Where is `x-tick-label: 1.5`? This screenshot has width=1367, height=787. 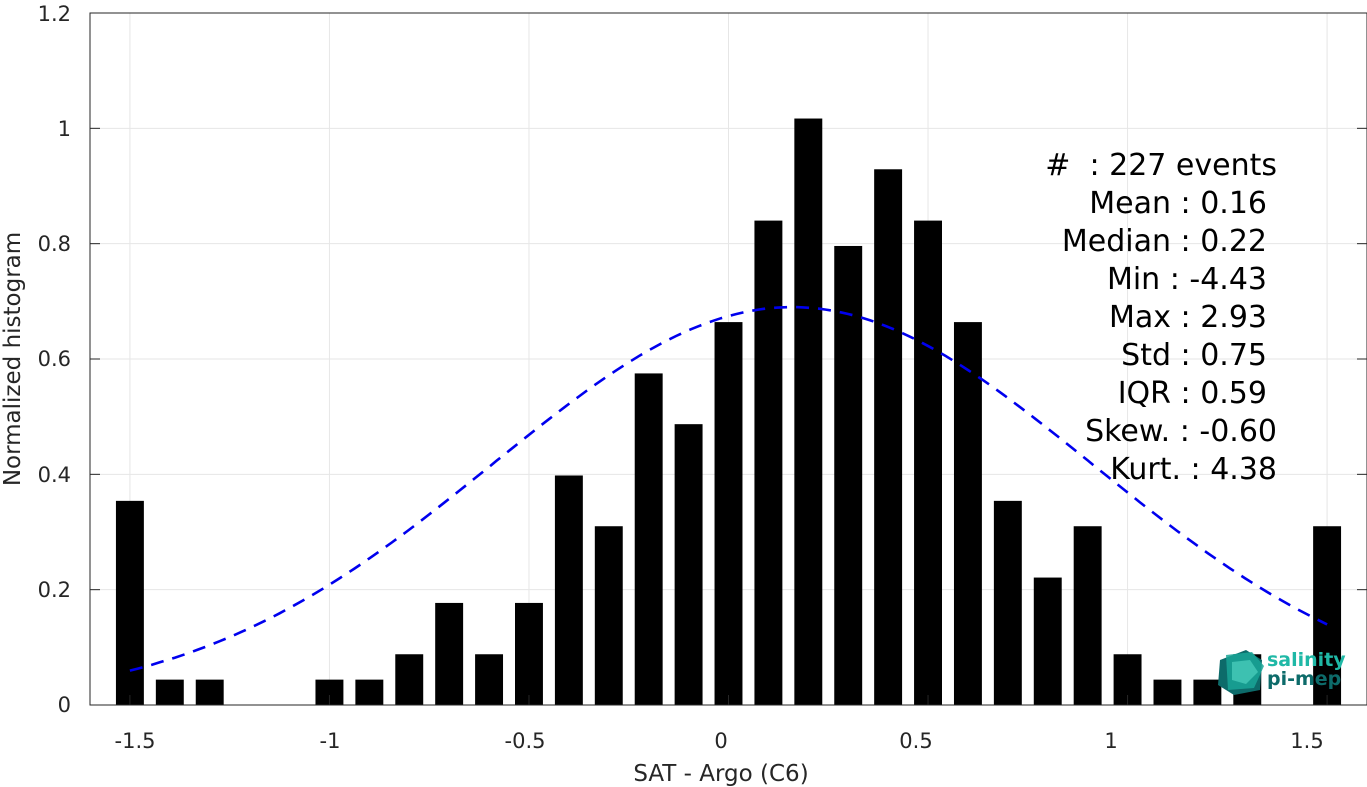
x-tick-label: 1.5 is located at coordinates (1306, 741).